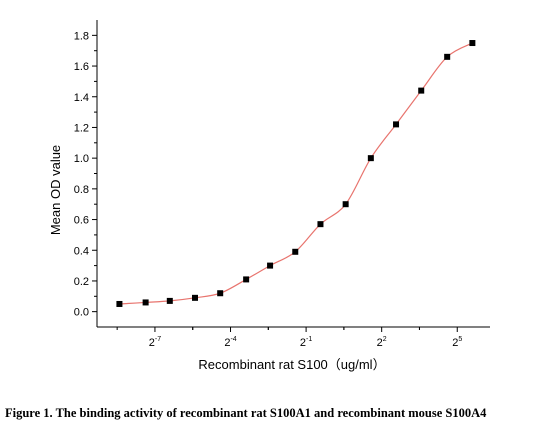 This screenshot has width=552, height=430. What do you see at coordinates (230, 342) in the screenshot?
I see `x-tick-label: 2-4` at bounding box center [230, 342].